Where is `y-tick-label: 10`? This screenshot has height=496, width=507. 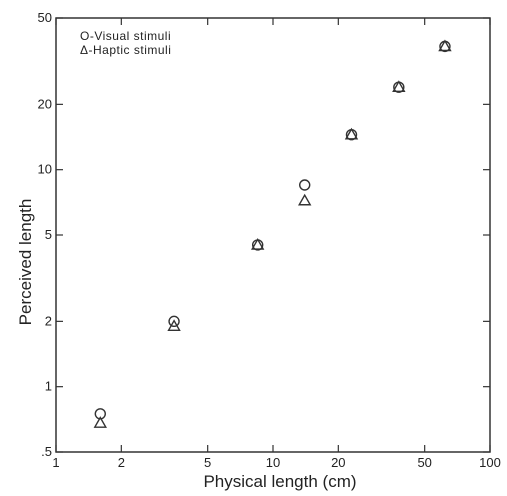
y-tick-label: 10 is located at coordinates (45, 169).